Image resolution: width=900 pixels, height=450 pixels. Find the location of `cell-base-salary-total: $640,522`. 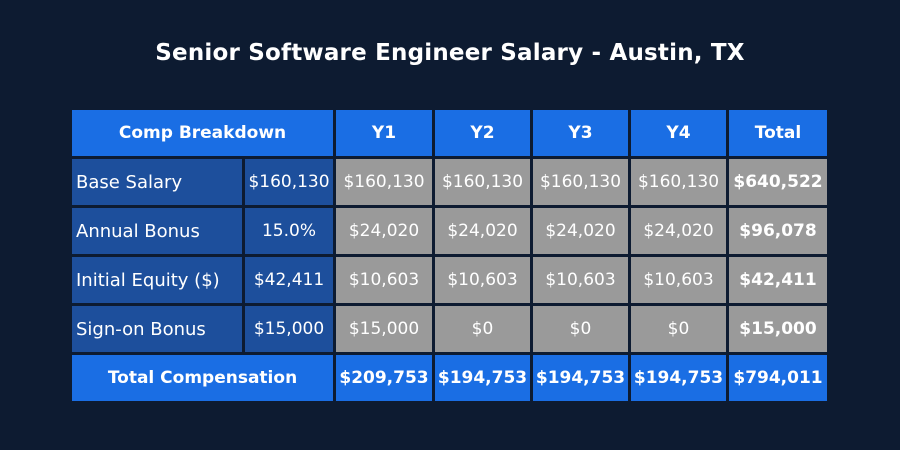

cell-base-salary-total: $640,522 is located at coordinates (778, 182).